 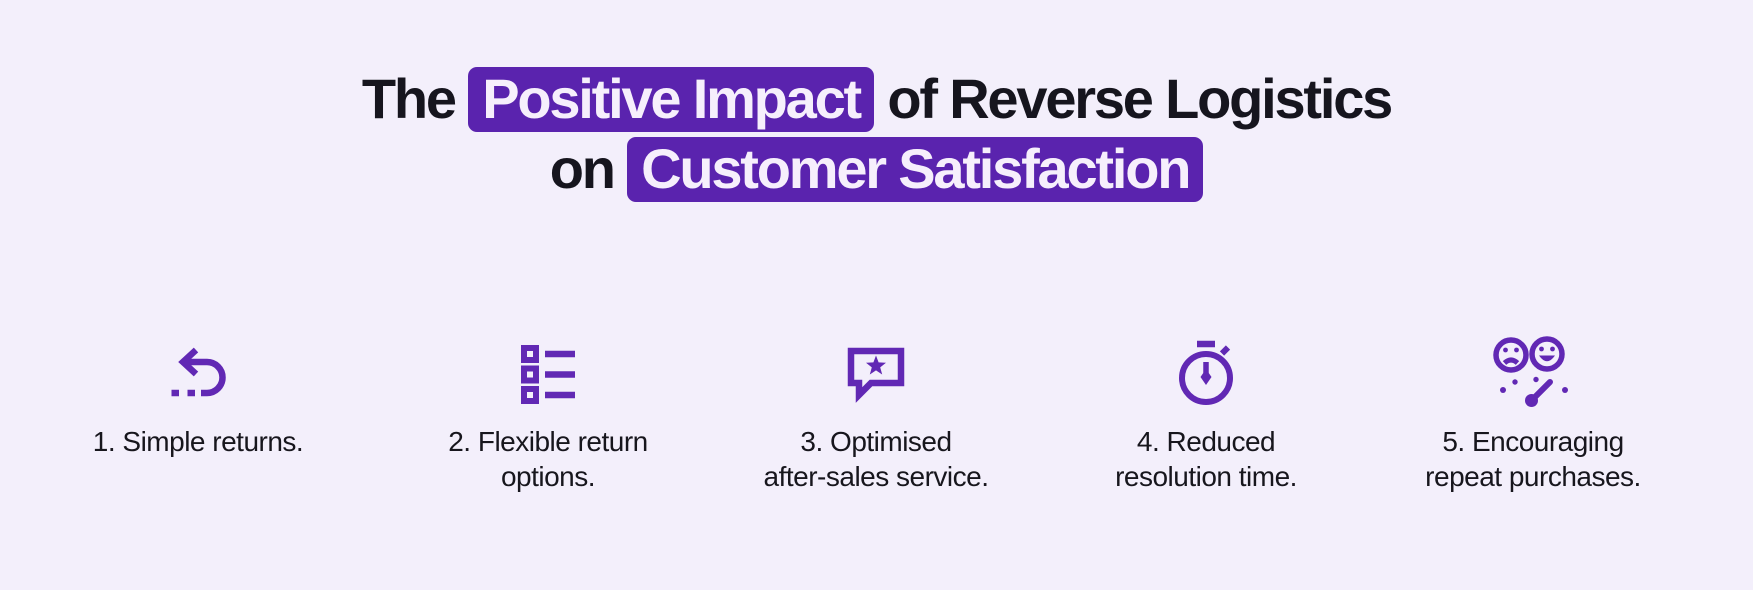 I want to click on benefit-item-simple-returns: 1. Simple returns., so click(x=198, y=397).